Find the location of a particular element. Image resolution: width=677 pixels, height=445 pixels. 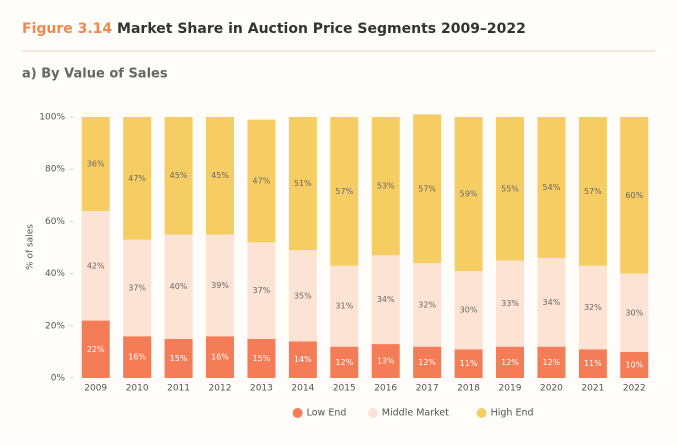

value-label: 39% is located at coordinates (220, 285).